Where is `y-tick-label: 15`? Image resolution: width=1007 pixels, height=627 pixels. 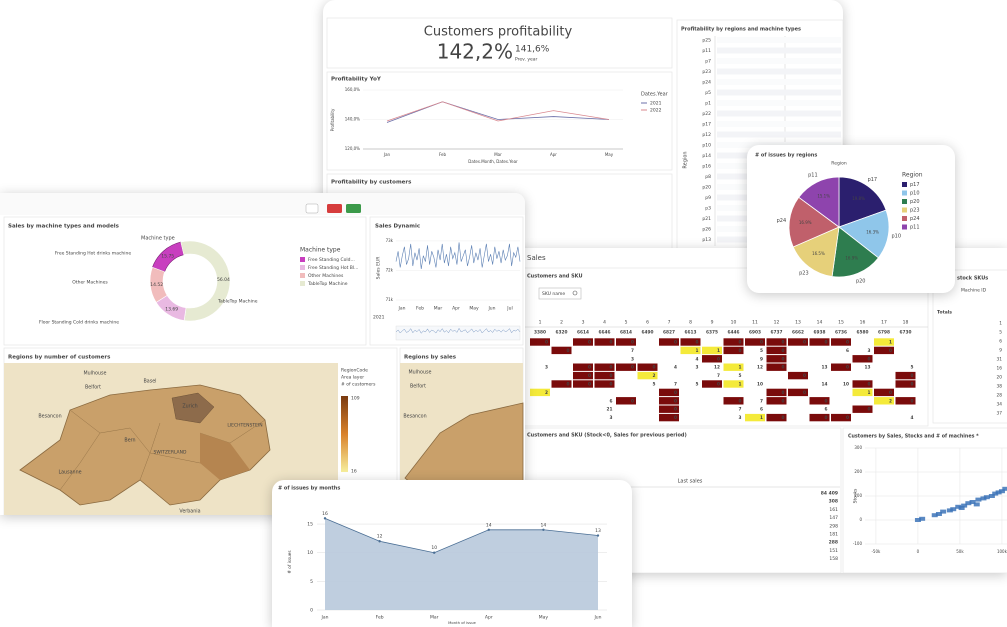 y-tick-label: 15 is located at coordinates (310, 525).